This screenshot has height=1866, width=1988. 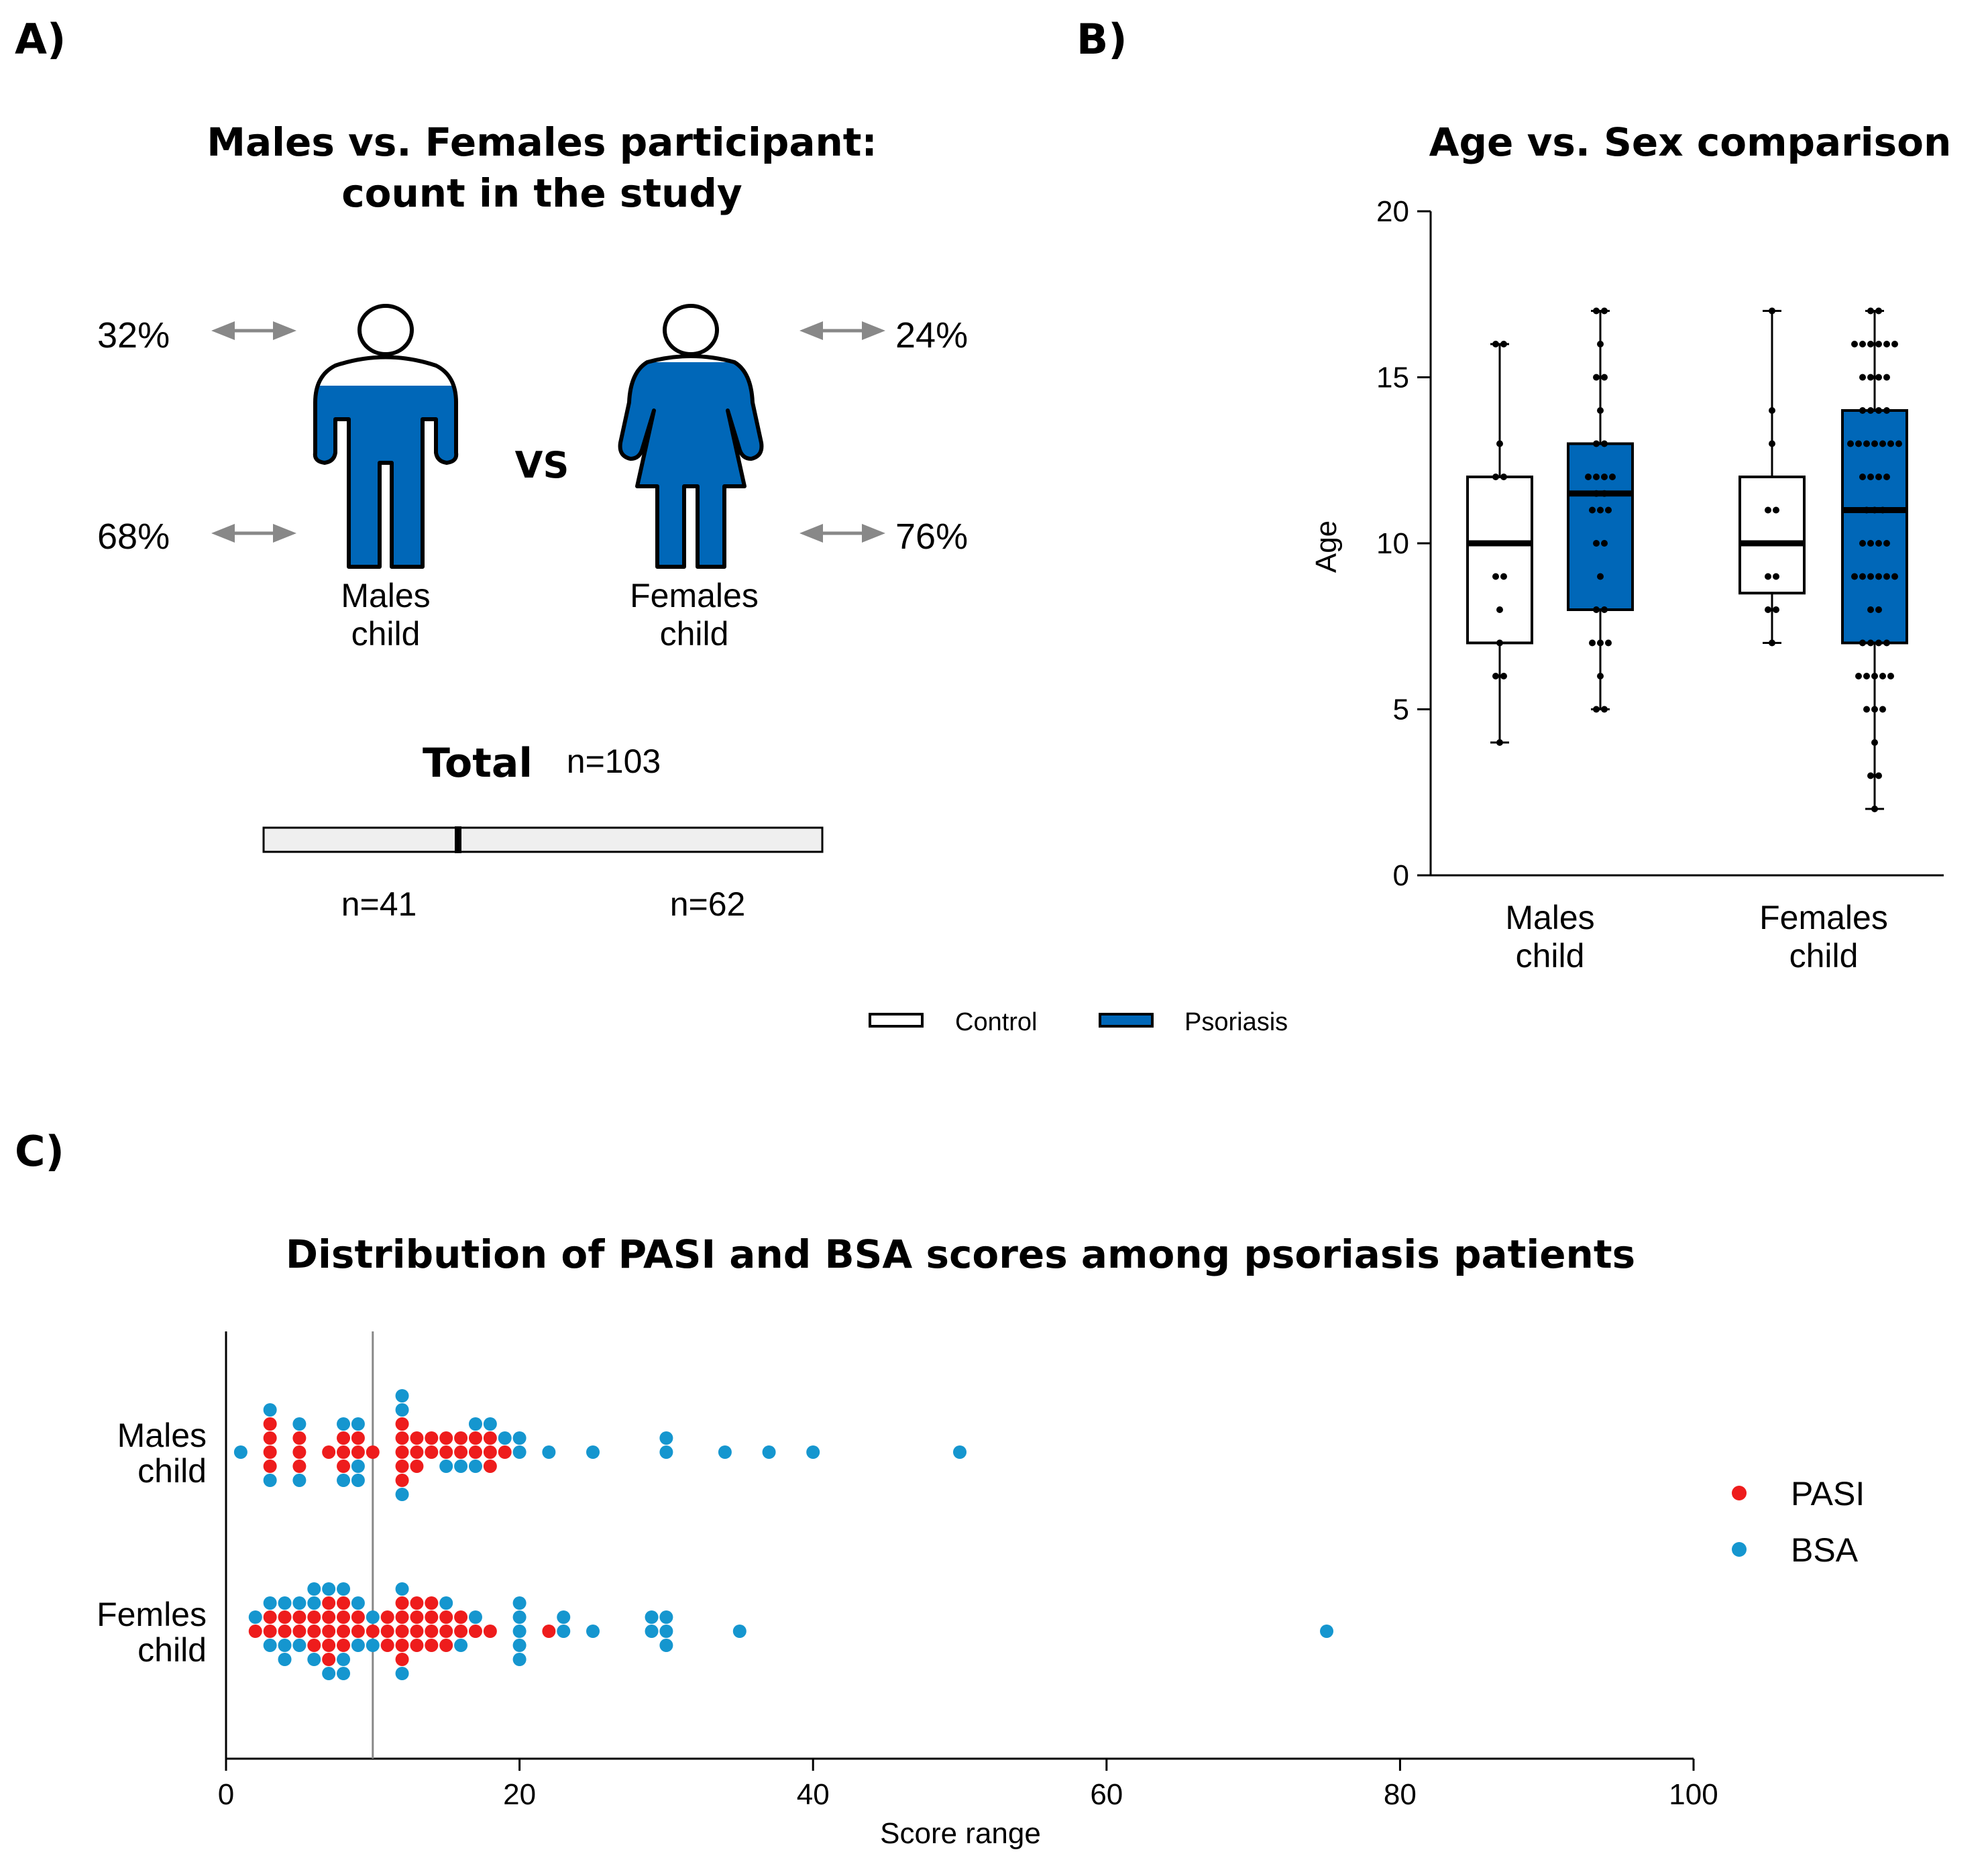 What do you see at coordinates (1401, 875) in the screenshot?
I see `y-tick-label: 0` at bounding box center [1401, 875].